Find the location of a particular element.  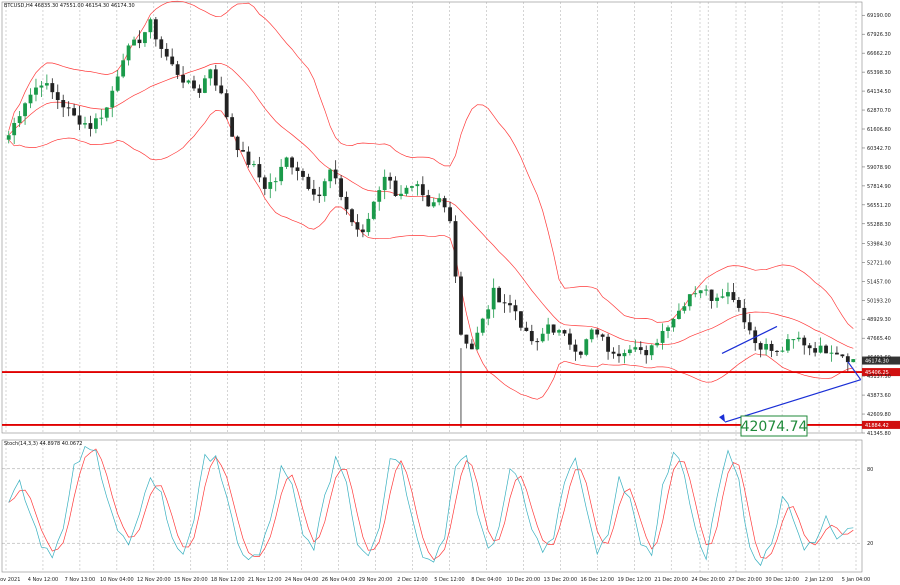

price-tick-label: 42609.80 is located at coordinates (879, 415).